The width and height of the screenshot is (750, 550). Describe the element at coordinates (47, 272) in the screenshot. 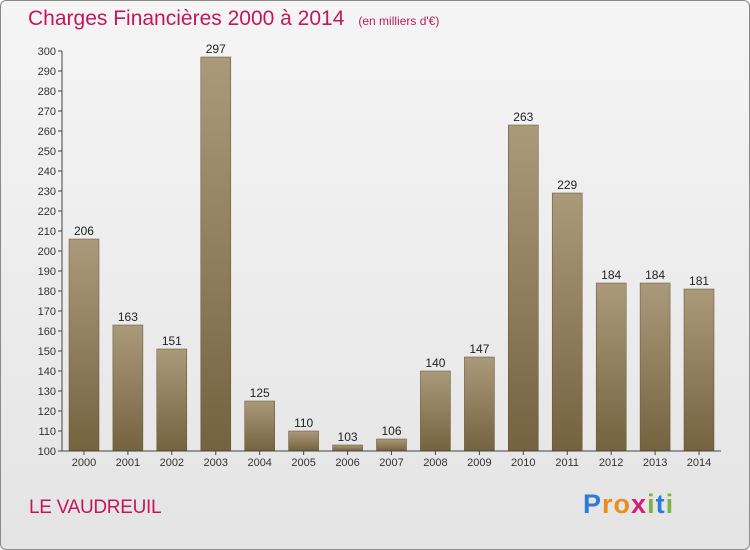

I see `y-tick-label: 190` at that location.